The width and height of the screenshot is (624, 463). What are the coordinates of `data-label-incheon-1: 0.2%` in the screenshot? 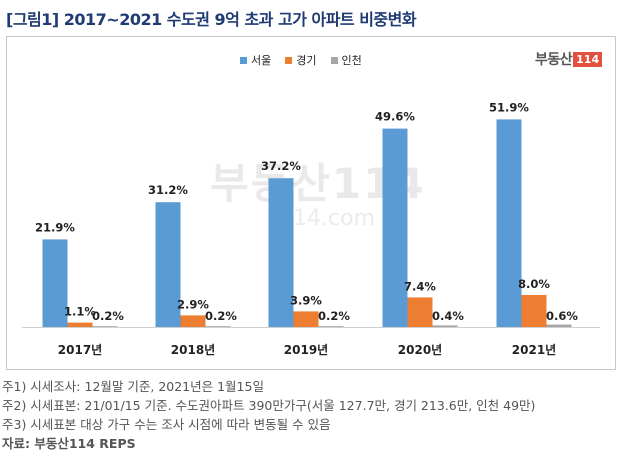 It's located at (108, 316).